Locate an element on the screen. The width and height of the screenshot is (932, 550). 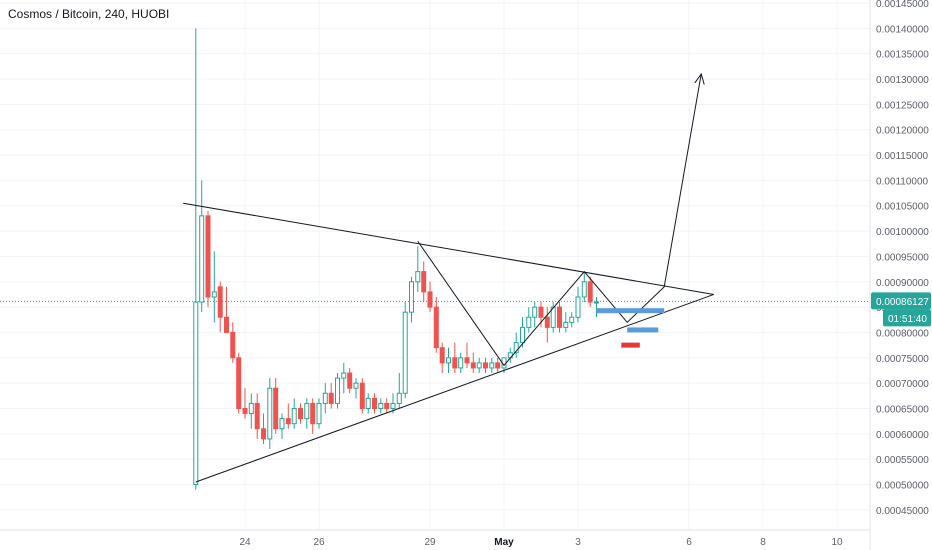
stop-zone-red is located at coordinates (630, 345).